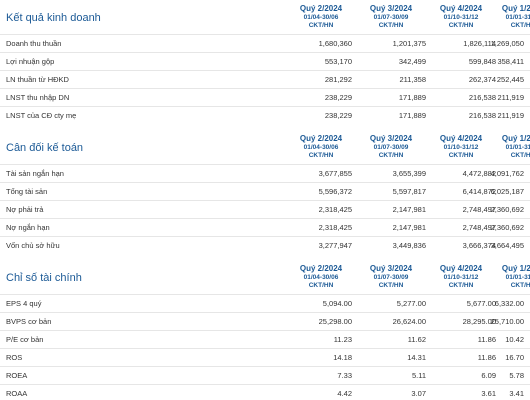 The height and width of the screenshot is (400, 530). I want to click on column-dates: 01/07-30/09, so click(391, 17).